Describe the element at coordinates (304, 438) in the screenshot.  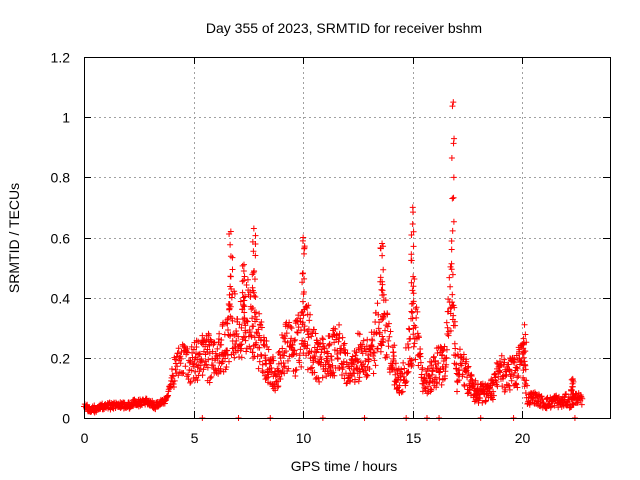
I see `x-tick-label: 10` at that location.